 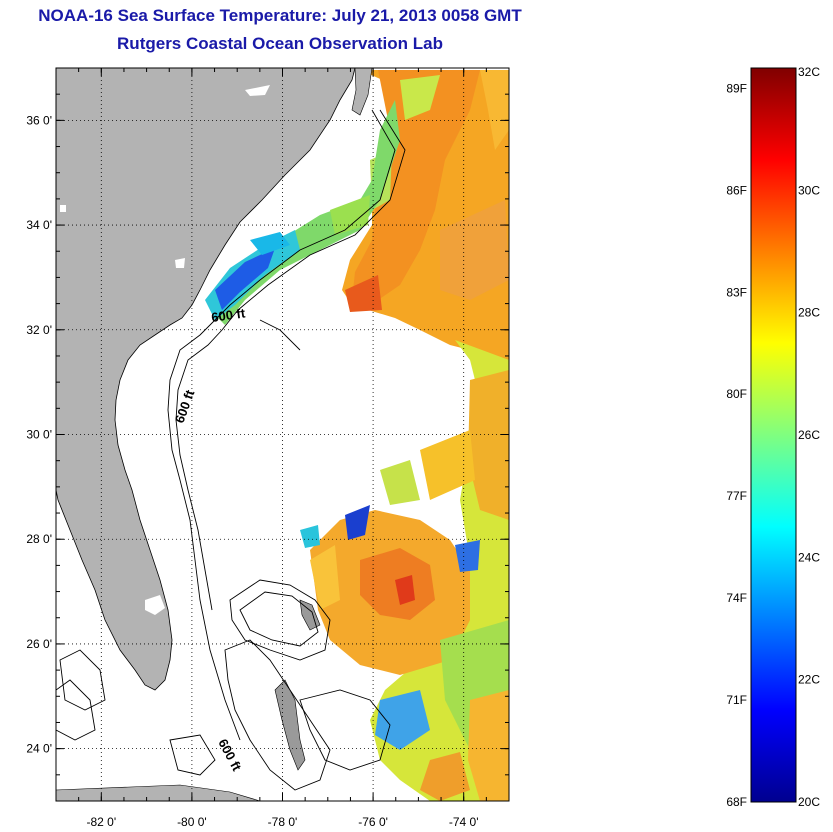 What do you see at coordinates (39, 225) in the screenshot?
I see `lat-tick-label: 34 0'` at bounding box center [39, 225].